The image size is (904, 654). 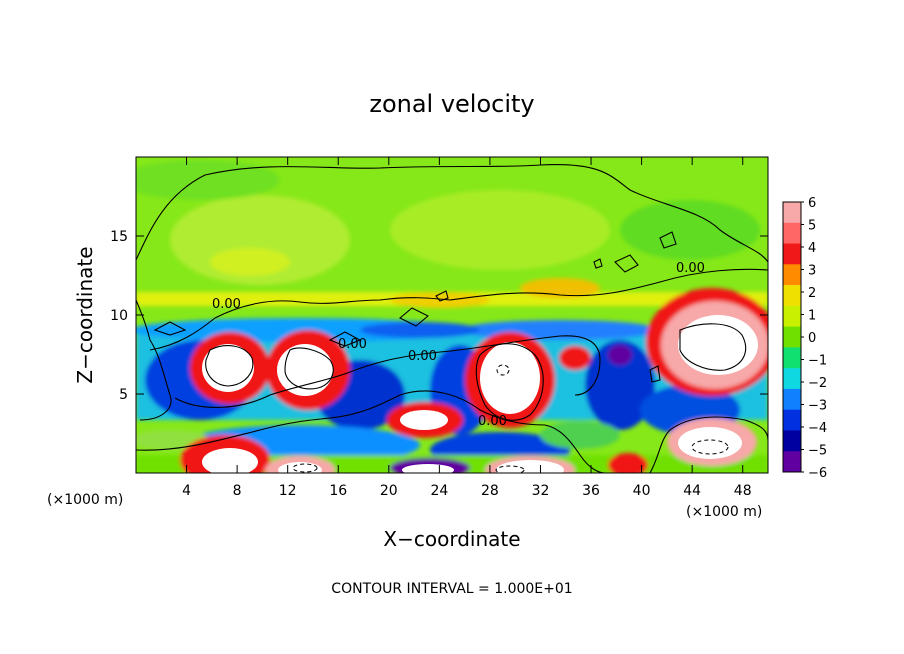 I want to click on x-tick-label: 32, so click(x=541, y=491).